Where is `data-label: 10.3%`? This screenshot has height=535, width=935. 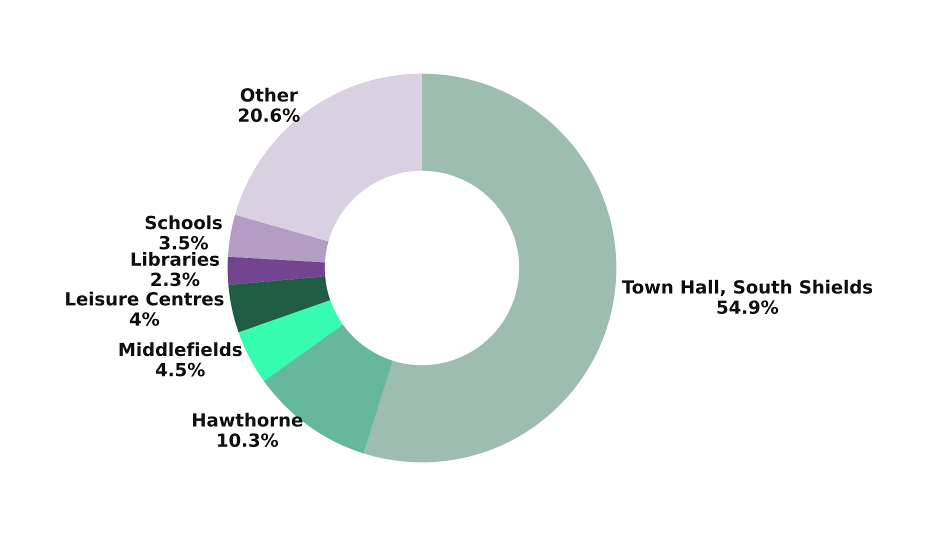 data-label: 10.3% is located at coordinates (248, 440).